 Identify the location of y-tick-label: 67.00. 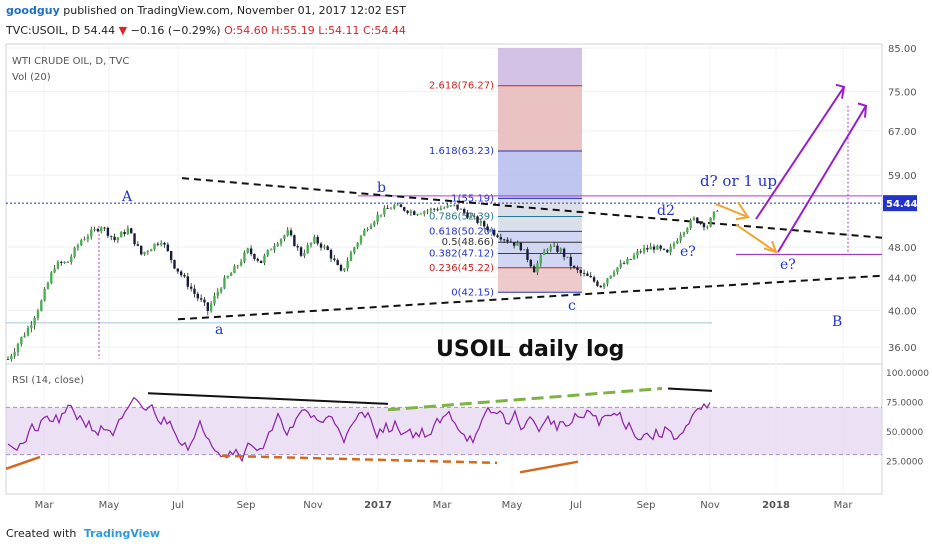
(902, 132).